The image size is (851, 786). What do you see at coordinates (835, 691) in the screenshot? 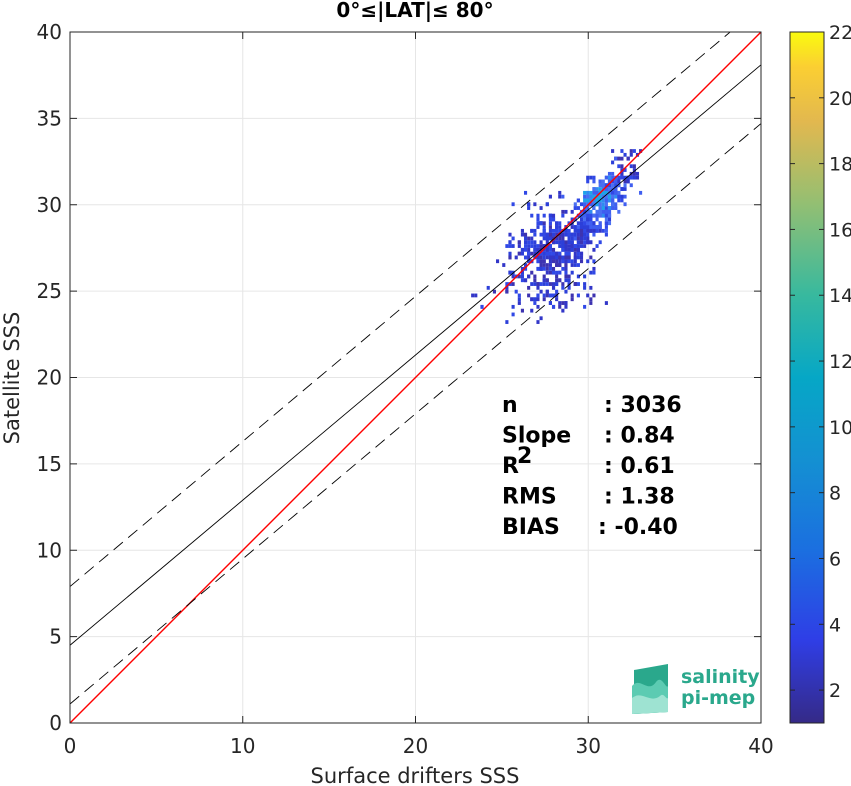
I see `colorbar-tick-label: 2` at bounding box center [835, 691].